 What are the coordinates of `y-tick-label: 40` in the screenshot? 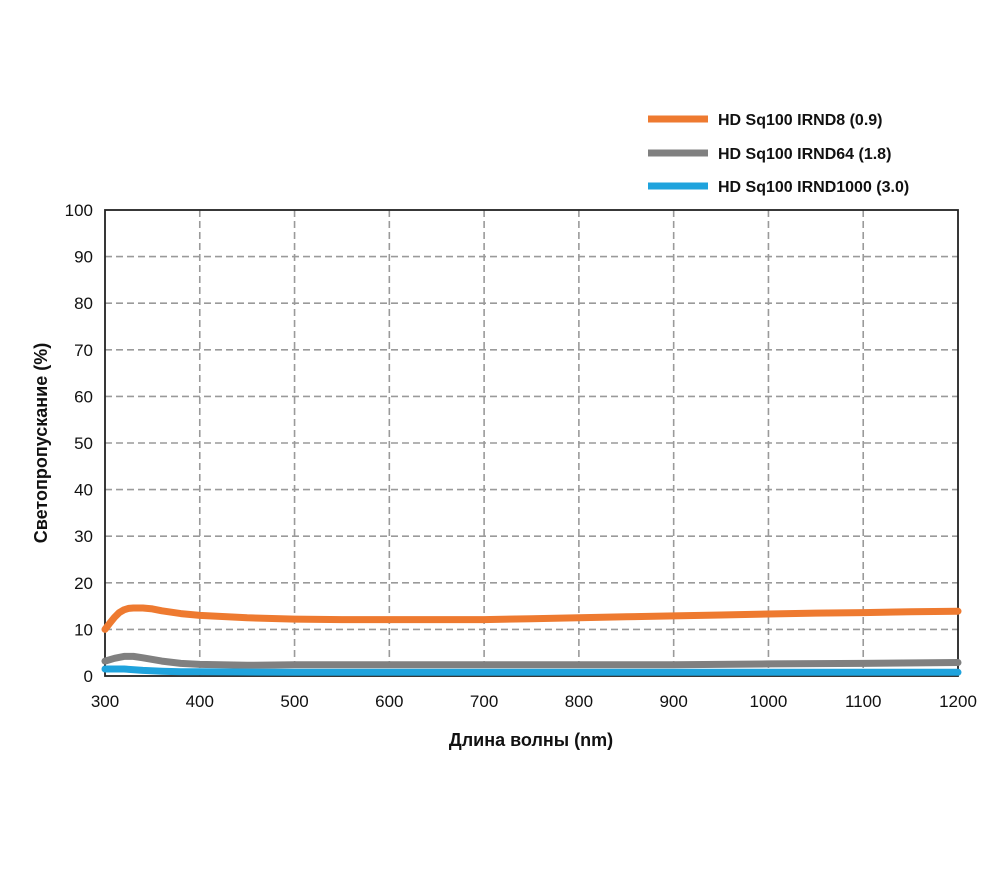 It's located at (83, 490).